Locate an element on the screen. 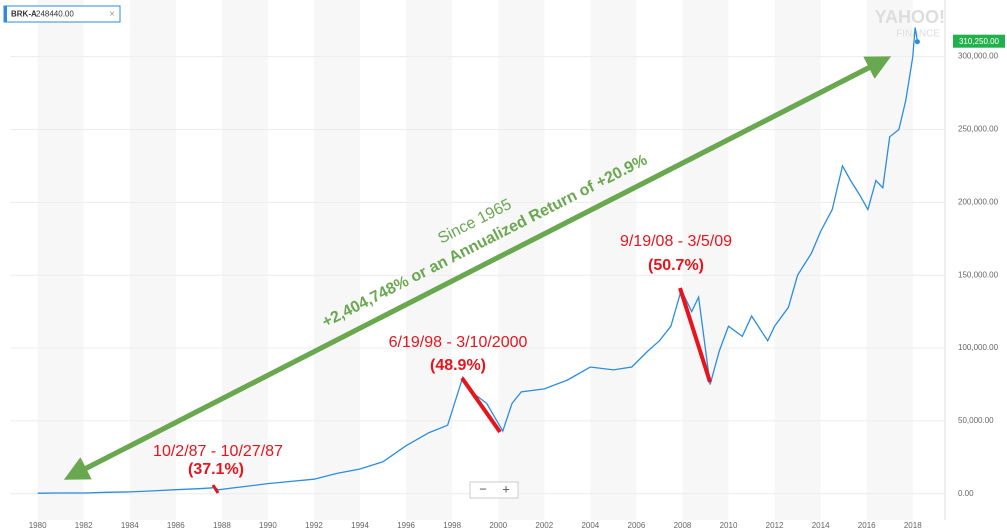 This screenshot has width=1007, height=530. x-tick-label: 2016 is located at coordinates (867, 525).